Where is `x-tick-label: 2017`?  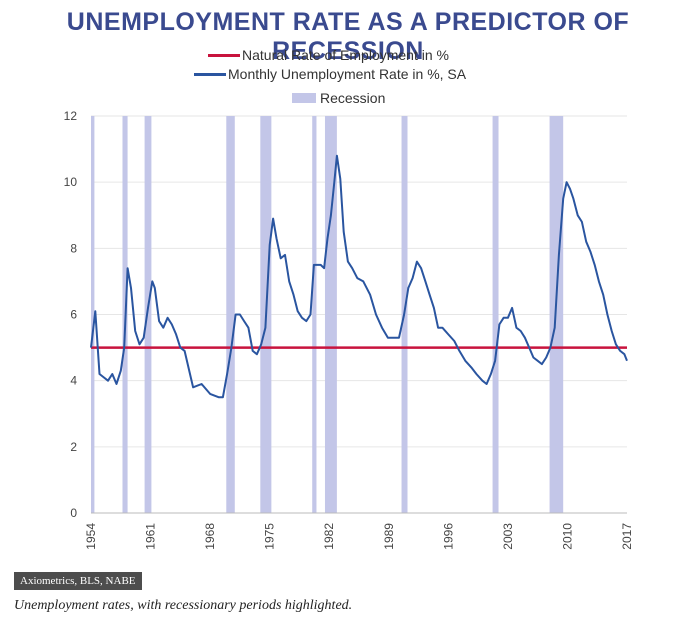
x-tick-label: 2017 is located at coordinates (627, 536).